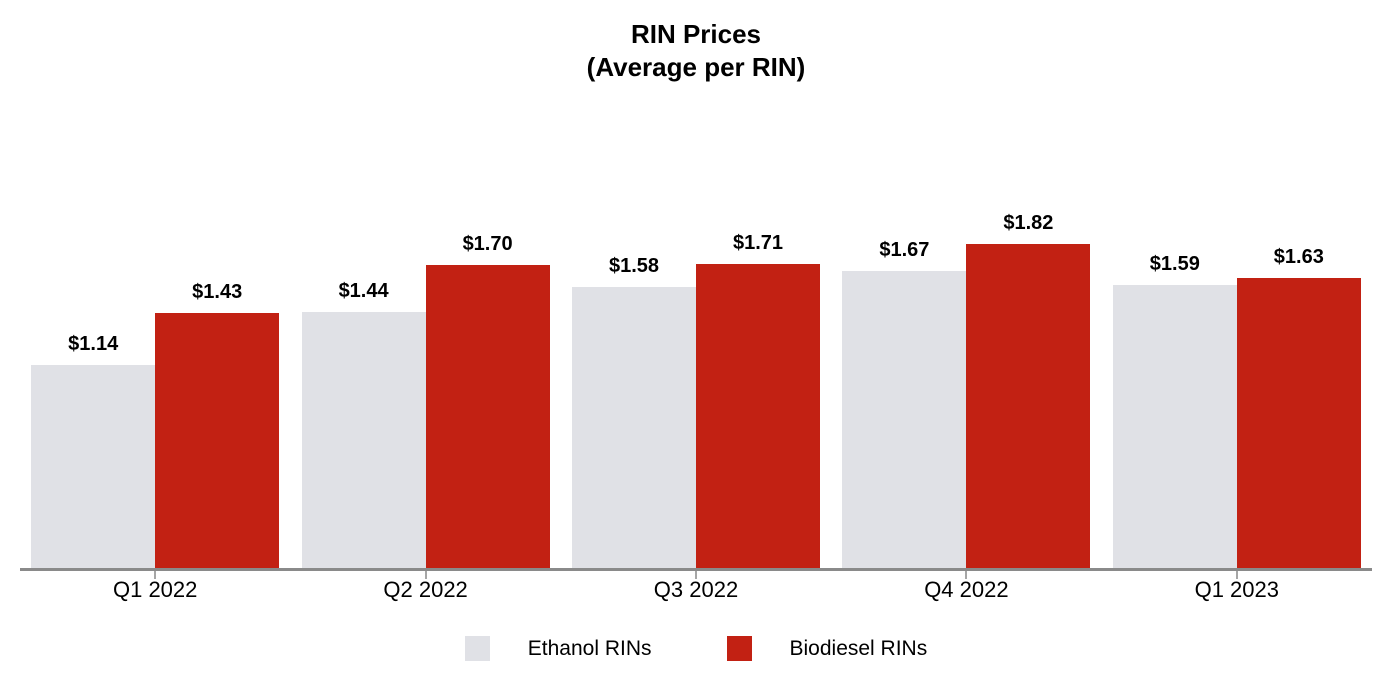  Describe the element at coordinates (1174, 263) in the screenshot. I see `value-label-ethanol-rins-q1-2023: $1.59` at that location.